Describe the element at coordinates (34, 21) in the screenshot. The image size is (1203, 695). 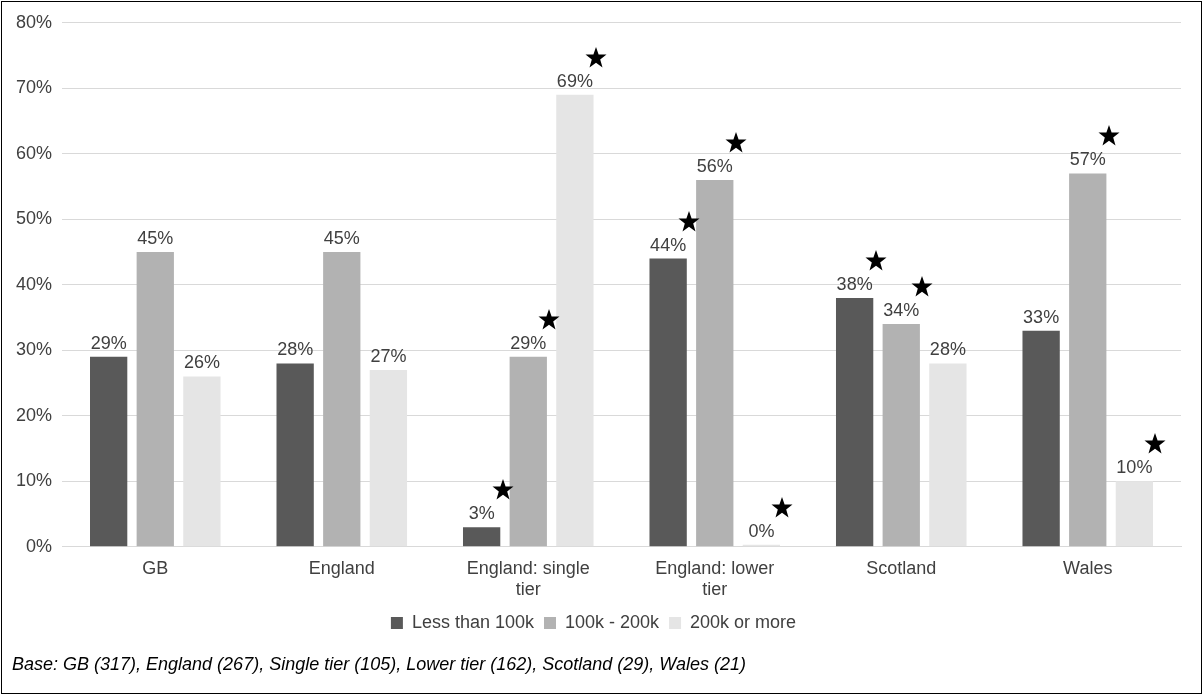
I see `y-tick-label: 80%` at that location.